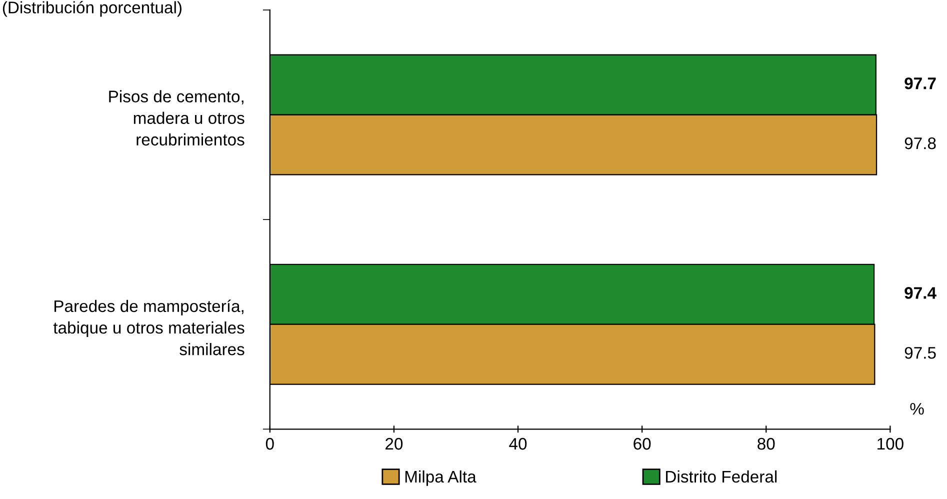 This screenshot has width=947, height=499. I want to click on legend-label: Distrito Federal, so click(721, 476).